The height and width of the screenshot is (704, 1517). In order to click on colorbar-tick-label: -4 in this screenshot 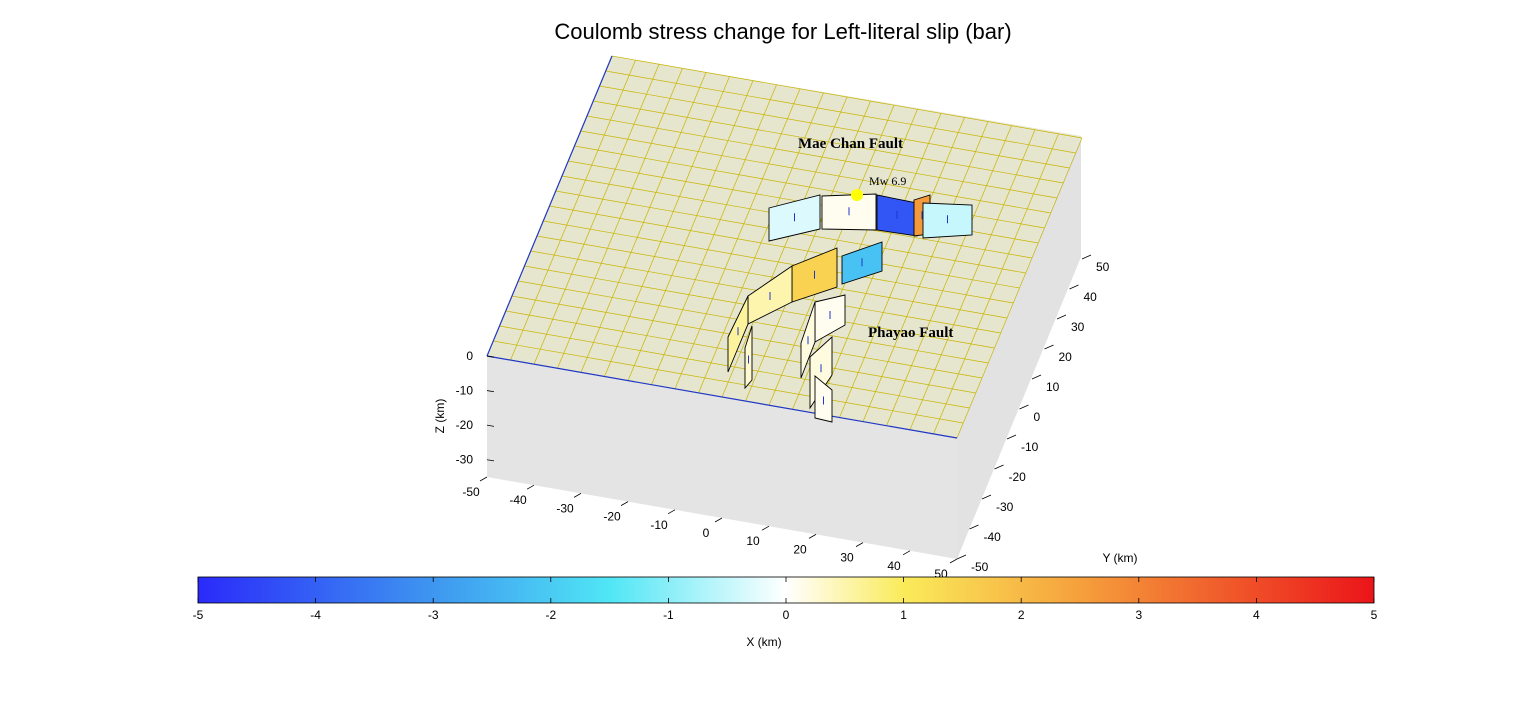, I will do `click(315, 615)`.